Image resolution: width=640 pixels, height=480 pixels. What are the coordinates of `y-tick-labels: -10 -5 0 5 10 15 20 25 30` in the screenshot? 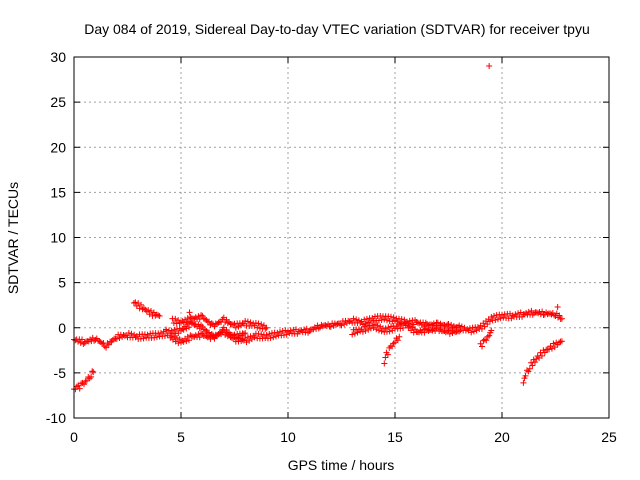 It's located at (56, 237).